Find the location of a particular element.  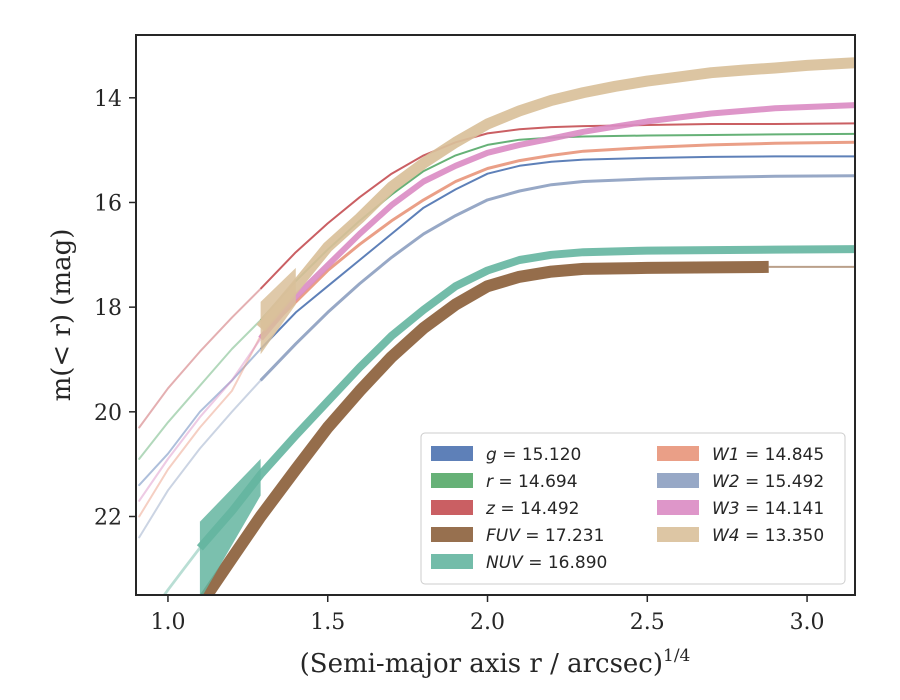

series-w2-extension is located at coordinates (200, 459).